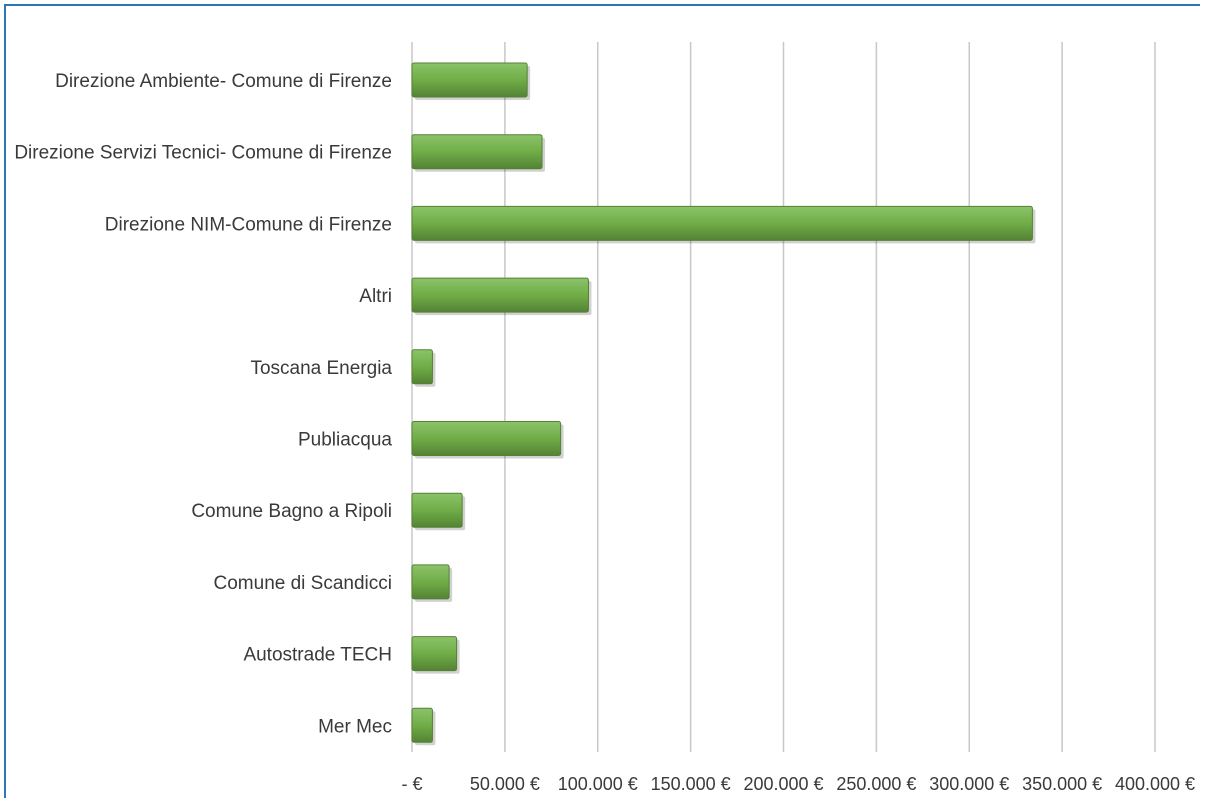 The width and height of the screenshot is (1206, 800). What do you see at coordinates (303, 583) in the screenshot?
I see `category-label: Comune di Scandicci` at bounding box center [303, 583].